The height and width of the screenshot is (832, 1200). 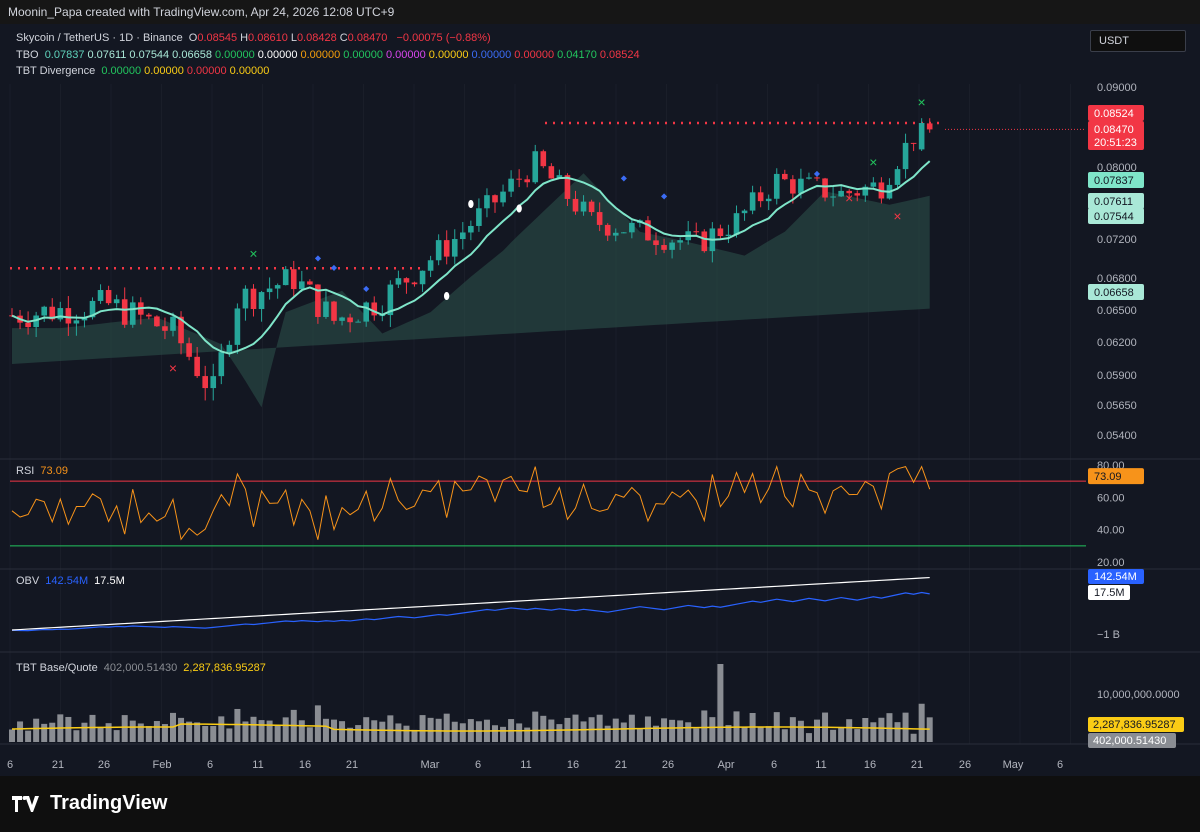 I want to click on ohlc-label-c: C, so click(x=343, y=38).